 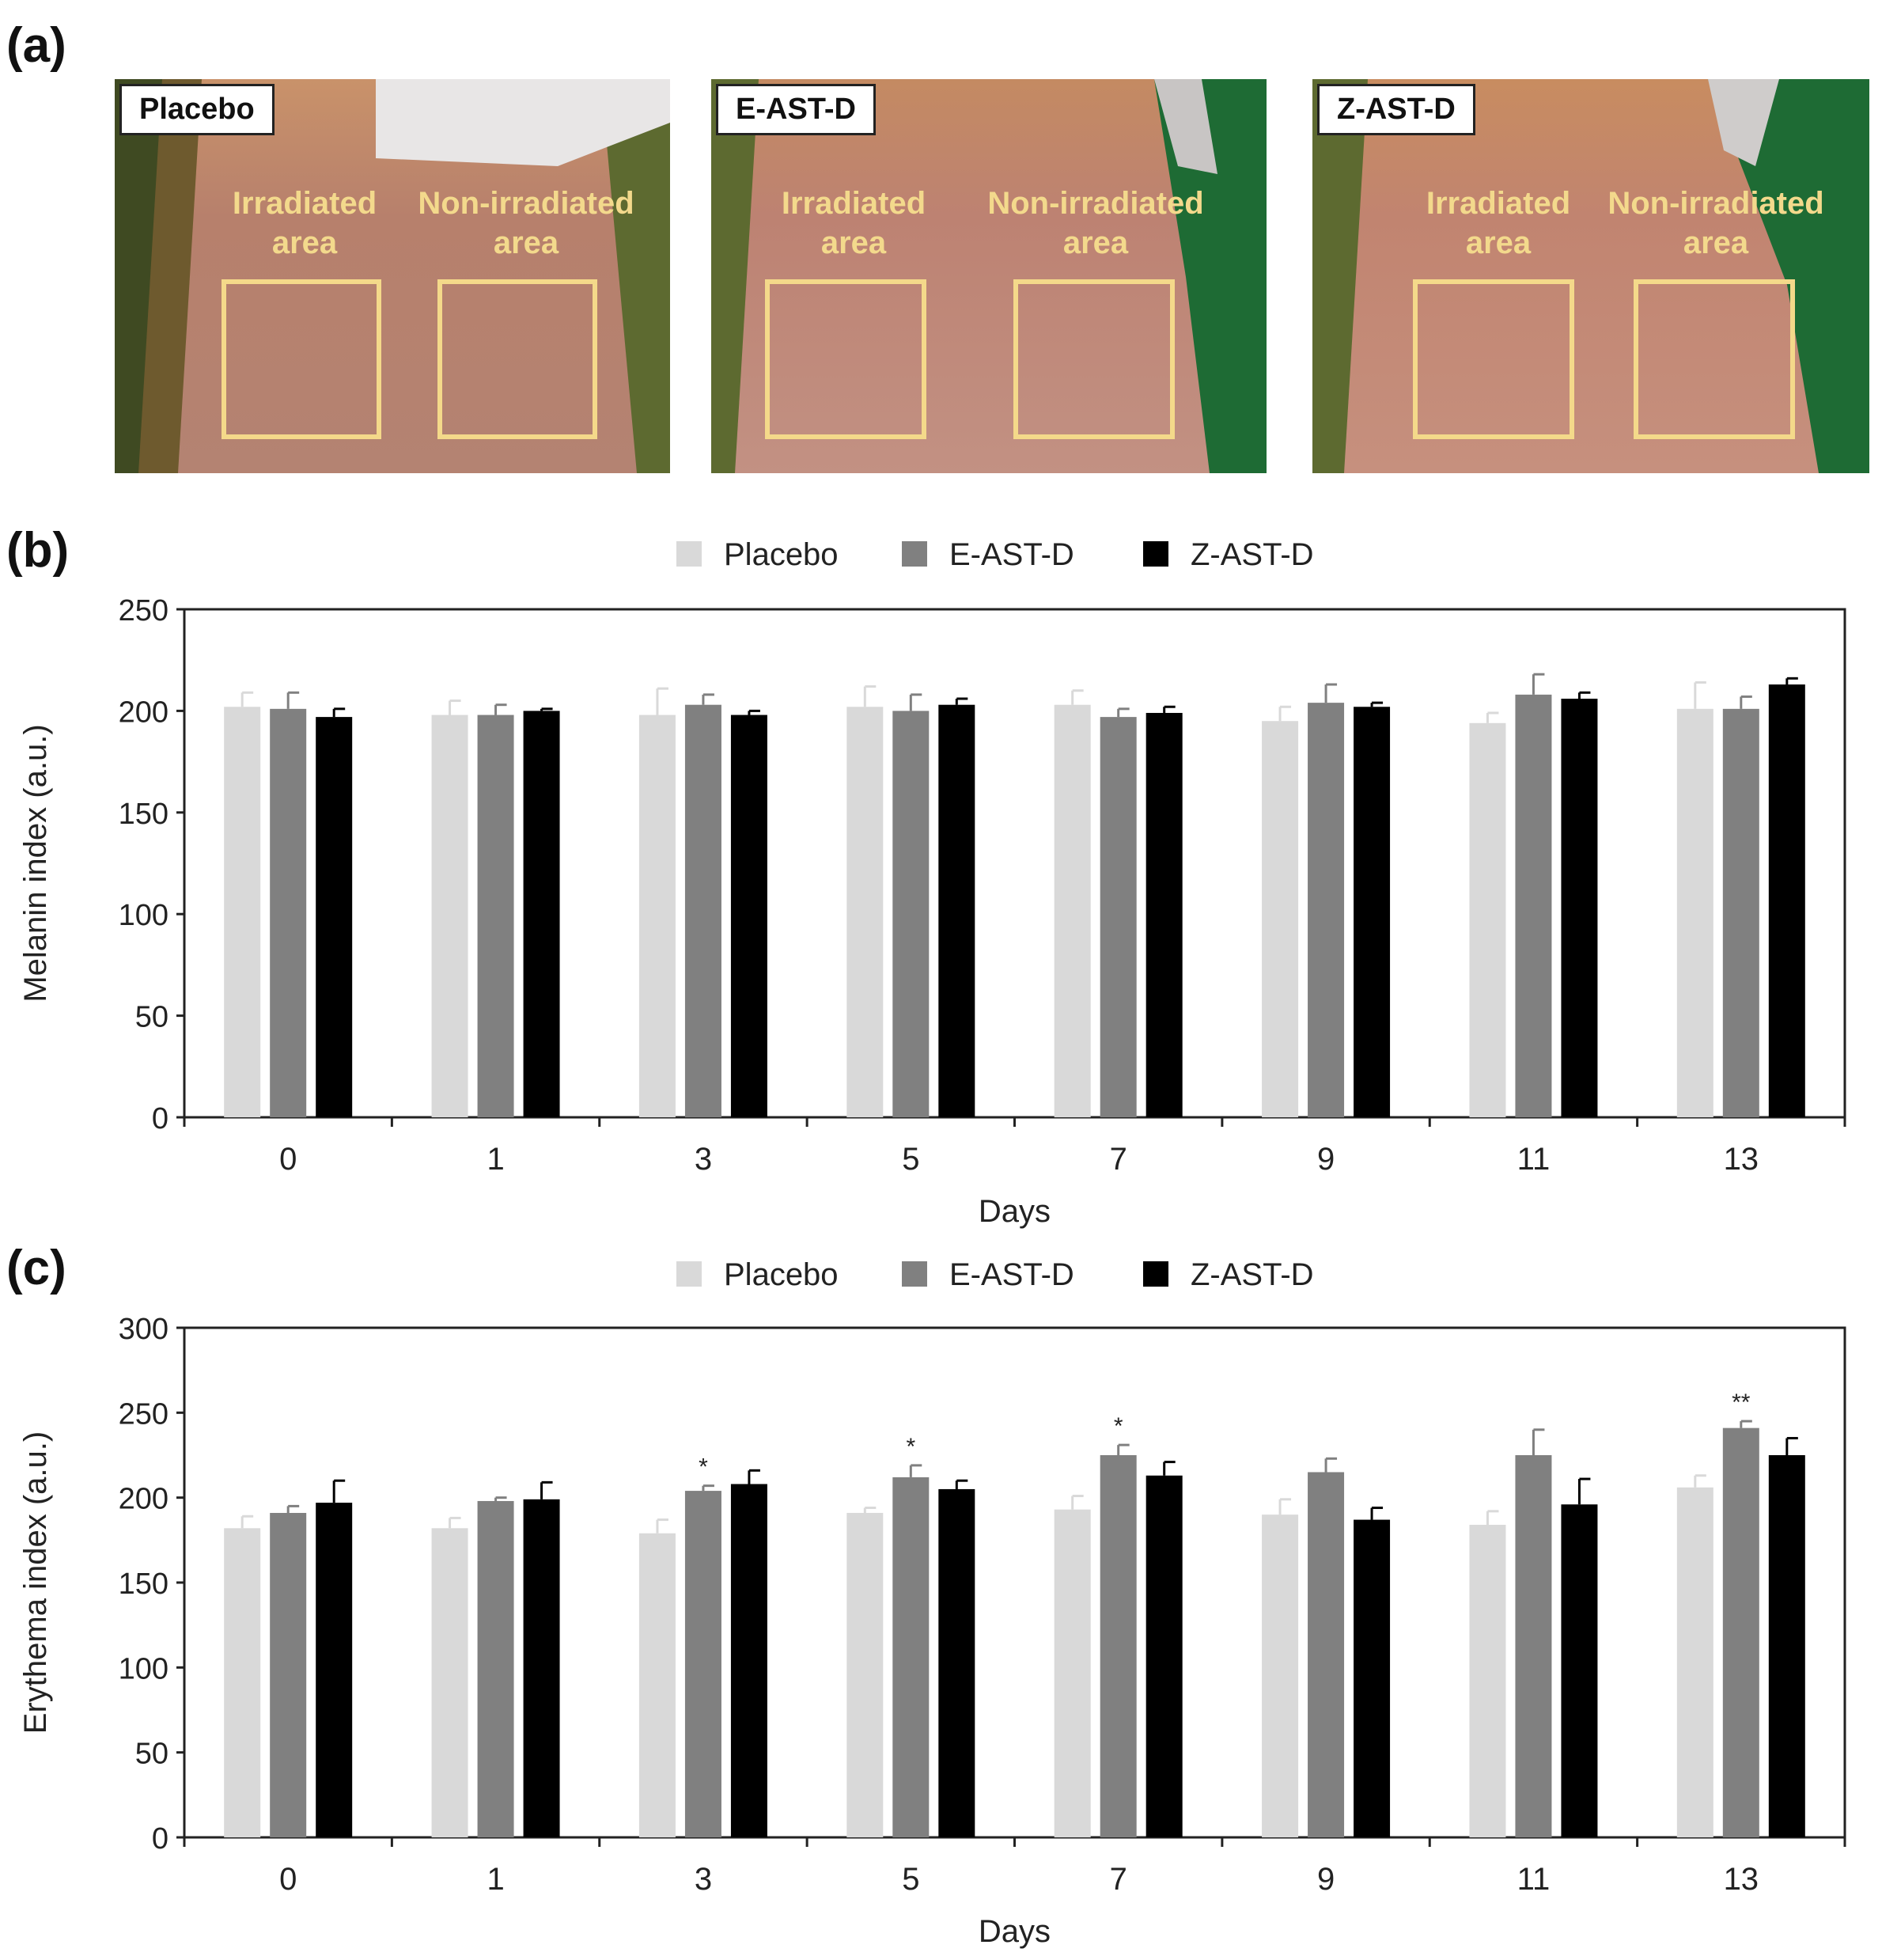 I want to click on chart-1-legend-label-0: Placebo, so click(x=781, y=1274).